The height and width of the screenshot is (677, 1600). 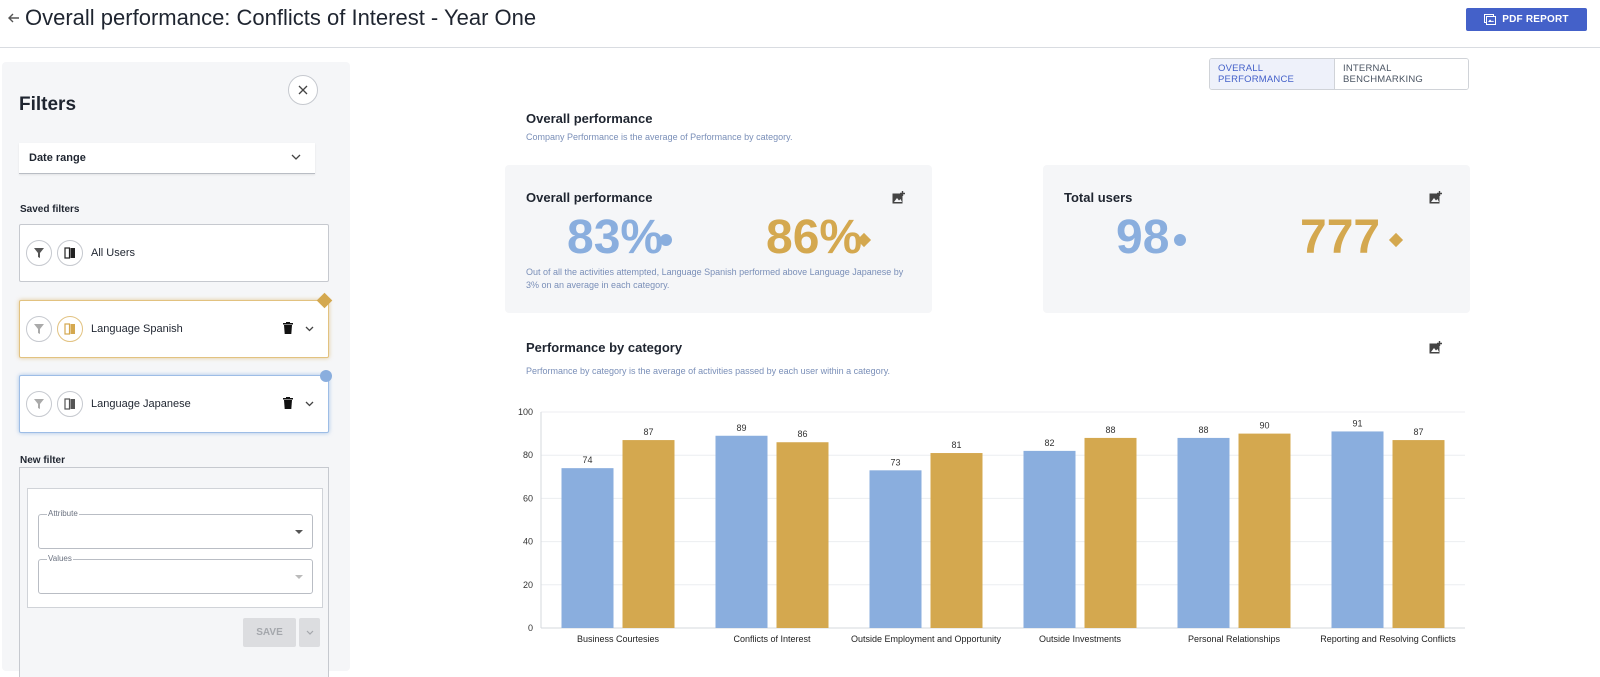 What do you see at coordinates (48, 104) in the screenshot?
I see `filters-title: Filters` at bounding box center [48, 104].